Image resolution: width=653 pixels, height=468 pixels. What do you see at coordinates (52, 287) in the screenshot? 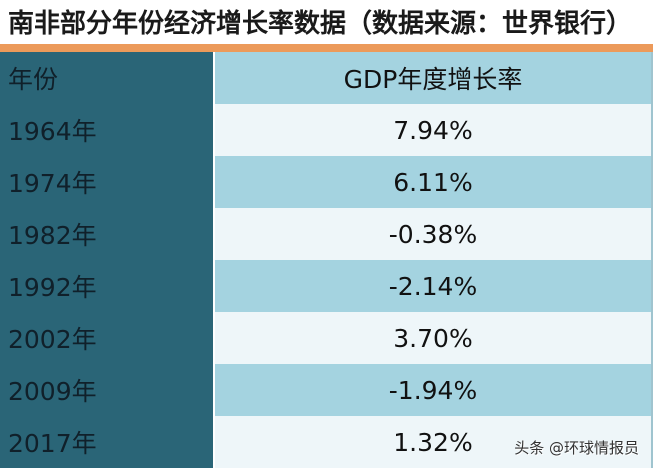
I see `year-cell: 1992年` at bounding box center [52, 287].